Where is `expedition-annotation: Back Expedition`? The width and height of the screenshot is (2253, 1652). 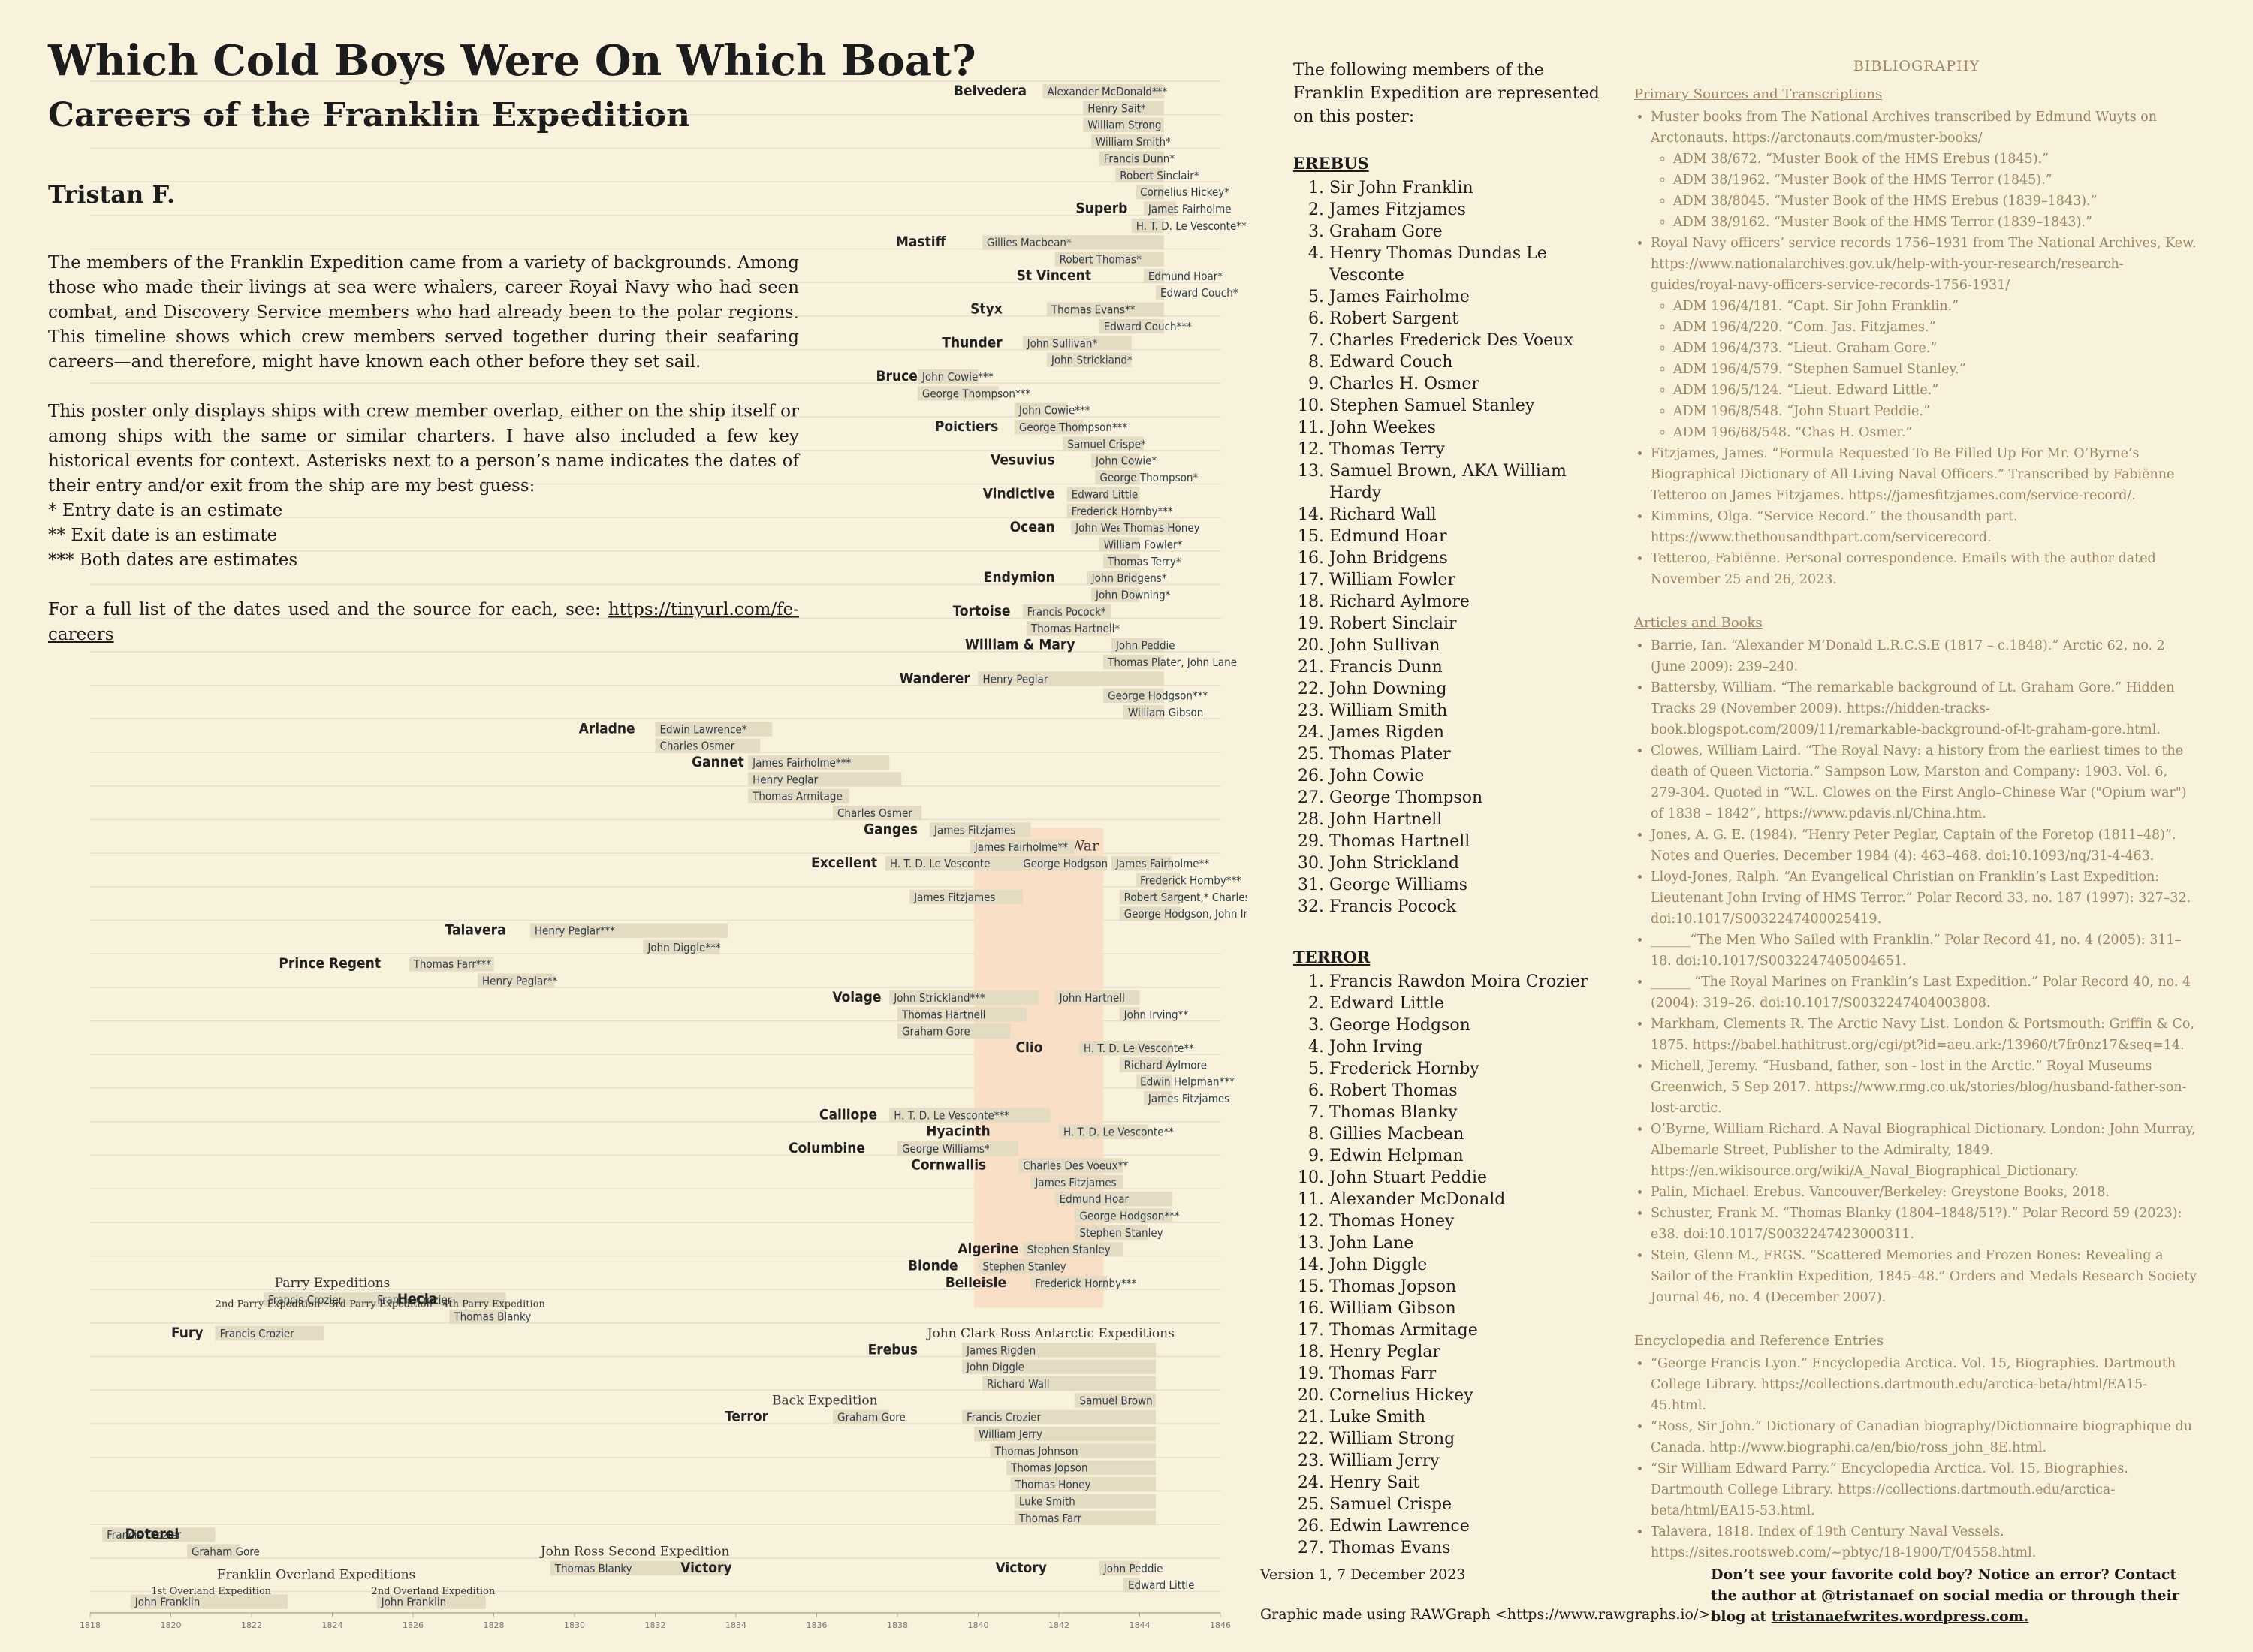
expedition-annotation: Back Expedition is located at coordinates (825, 1400).